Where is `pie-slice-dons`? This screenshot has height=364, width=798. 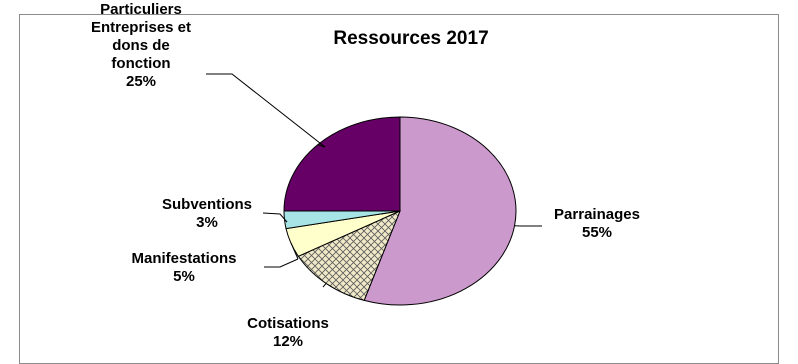 pie-slice-dons is located at coordinates (342, 164).